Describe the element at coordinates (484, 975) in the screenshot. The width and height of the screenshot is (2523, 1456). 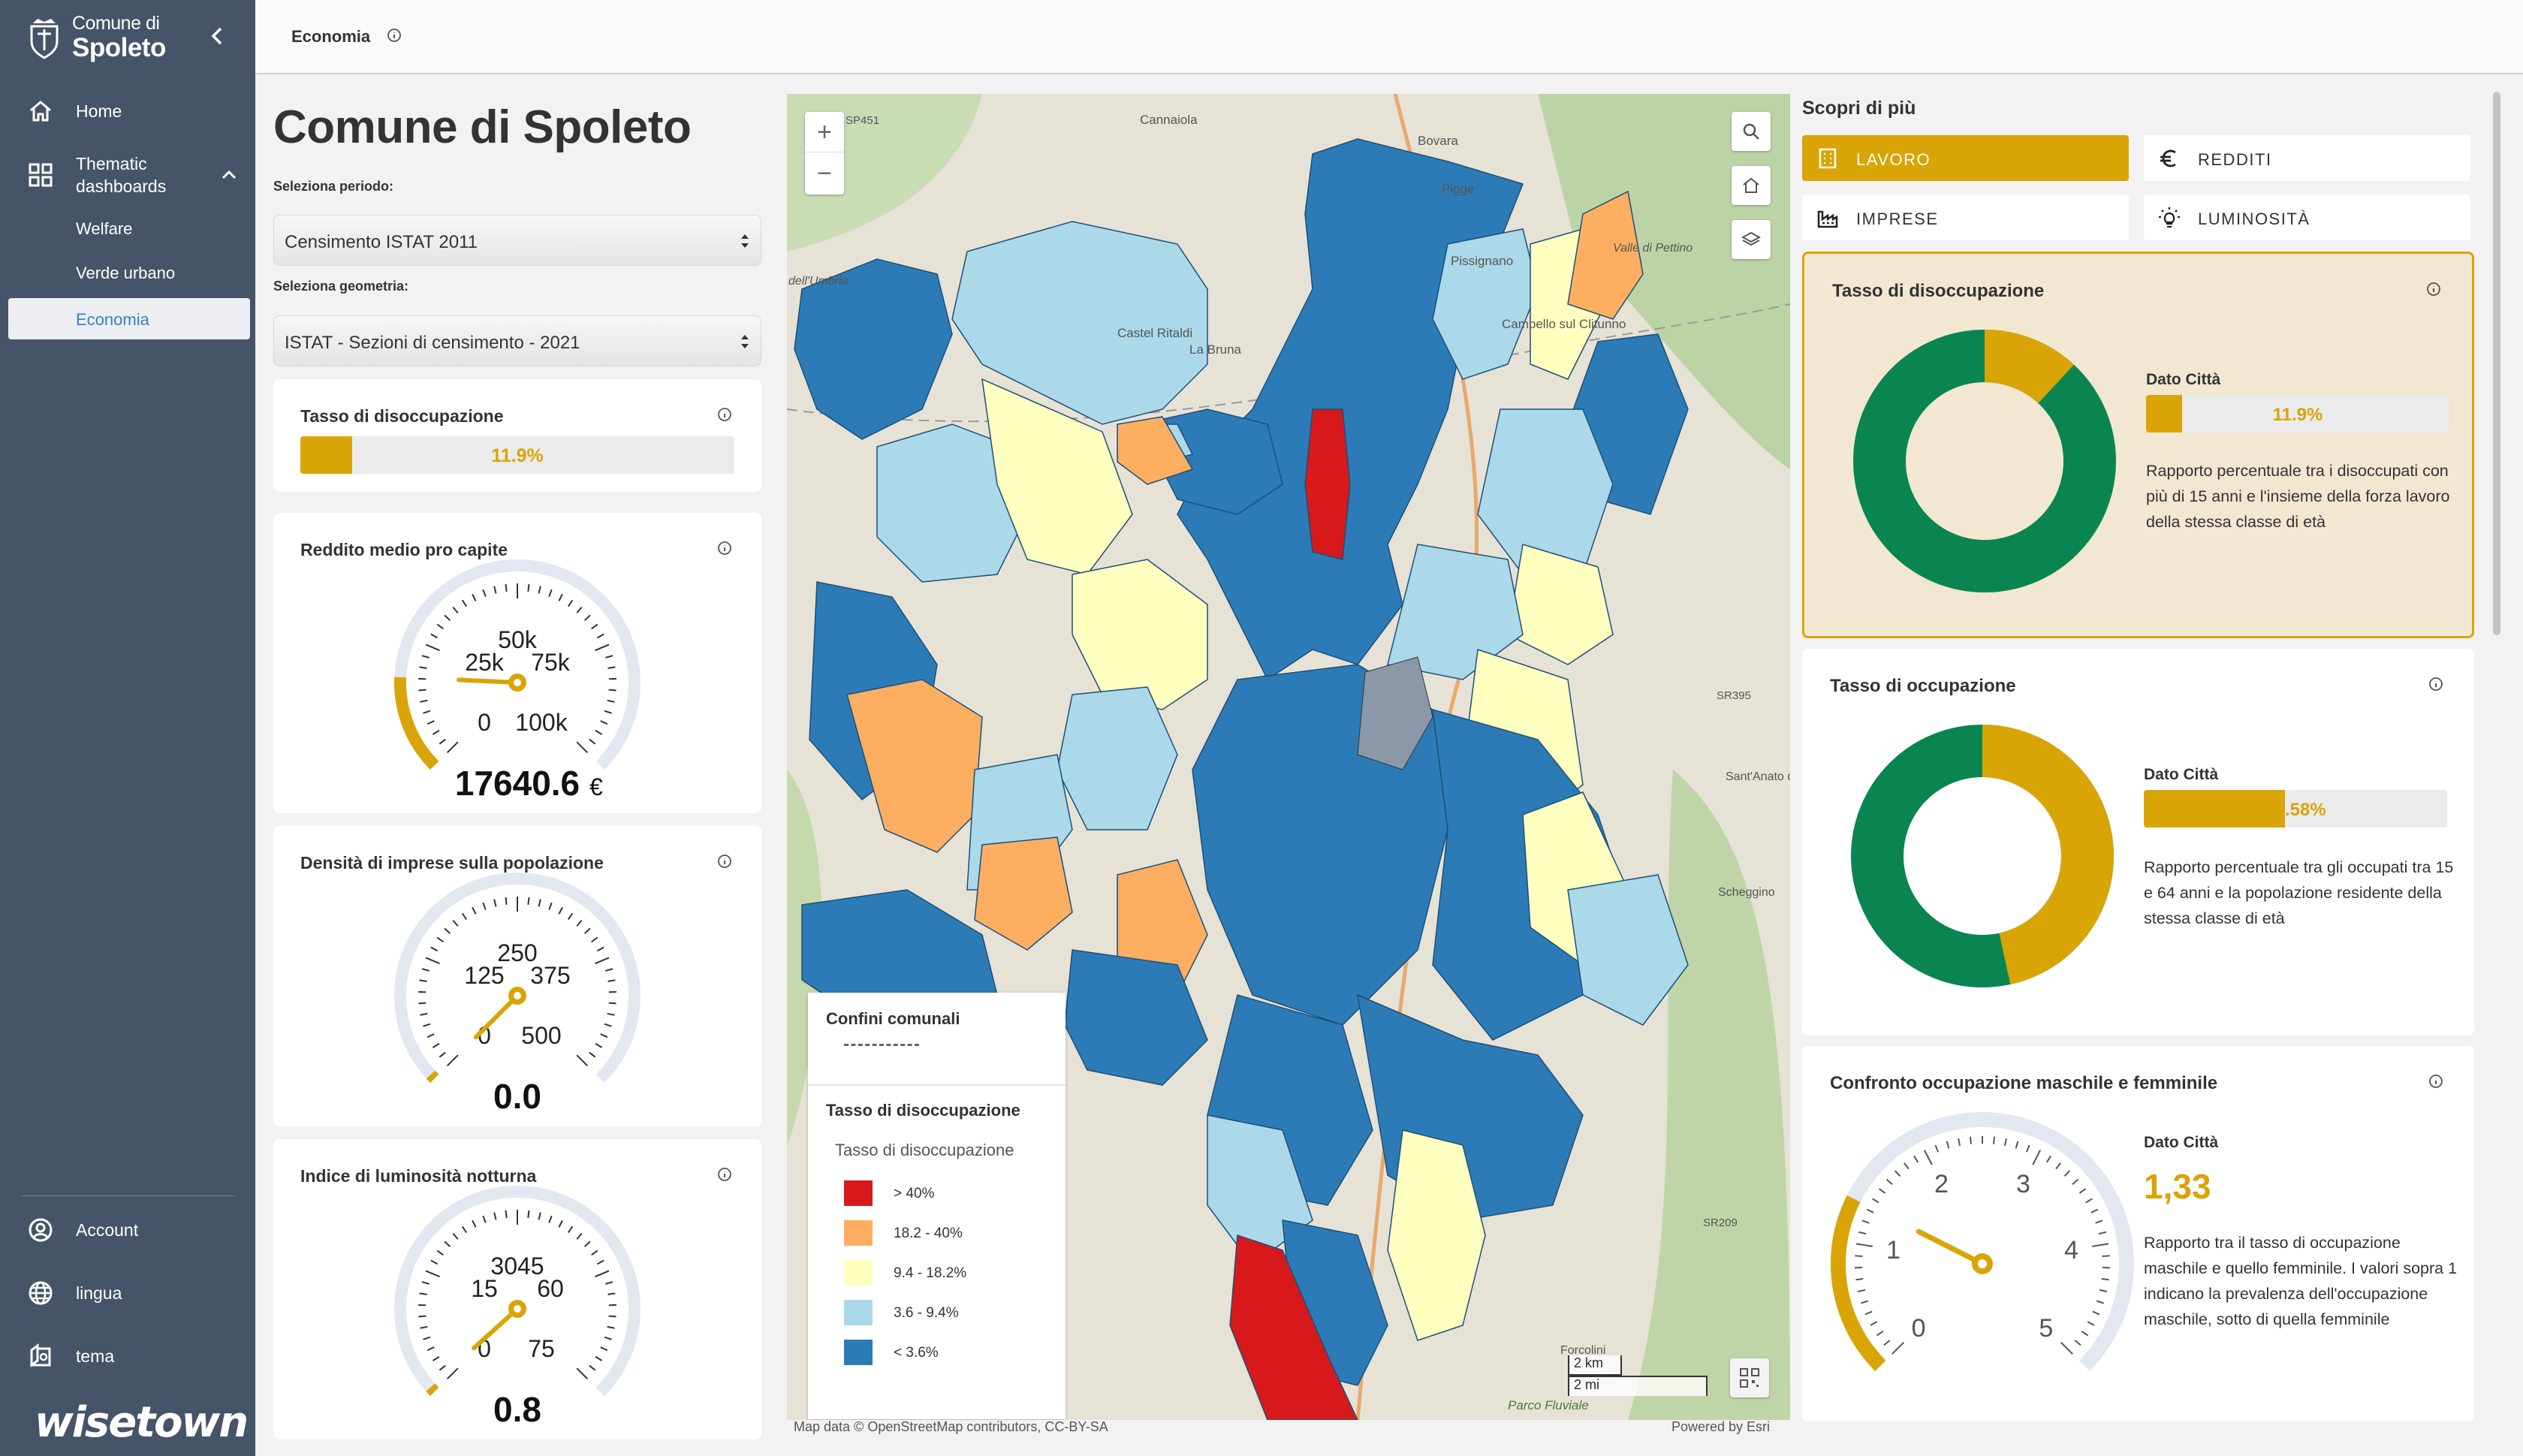
I see `gauge-tick-label: 125` at that location.